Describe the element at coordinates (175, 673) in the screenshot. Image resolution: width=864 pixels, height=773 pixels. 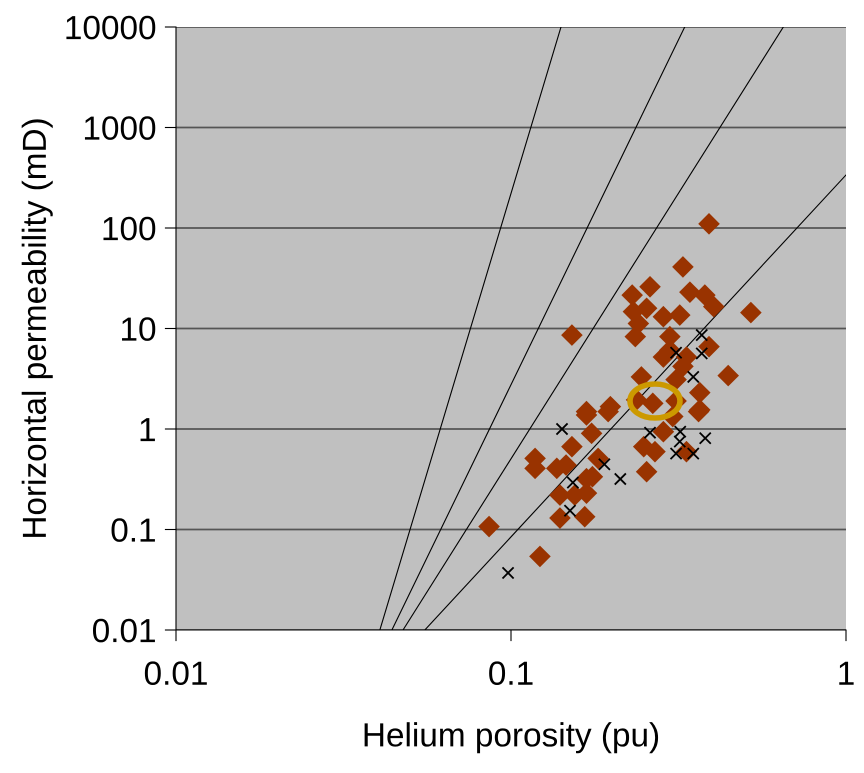
I see `x-tick-label: 0.01` at that location.